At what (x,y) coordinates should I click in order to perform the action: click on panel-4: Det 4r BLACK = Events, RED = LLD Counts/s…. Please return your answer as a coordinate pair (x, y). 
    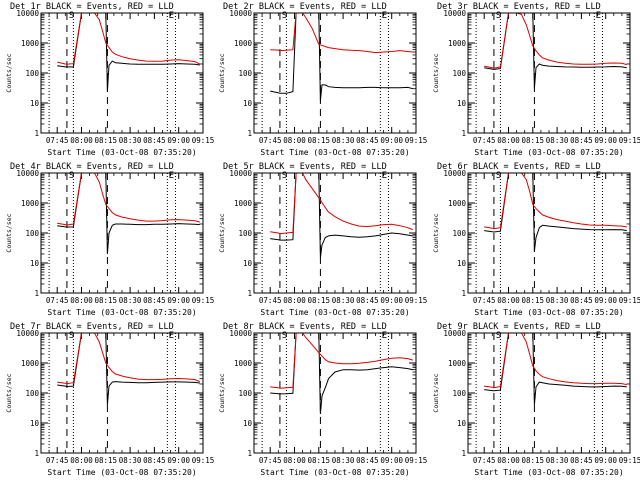
    Looking at the image, I should click on (109, 239).